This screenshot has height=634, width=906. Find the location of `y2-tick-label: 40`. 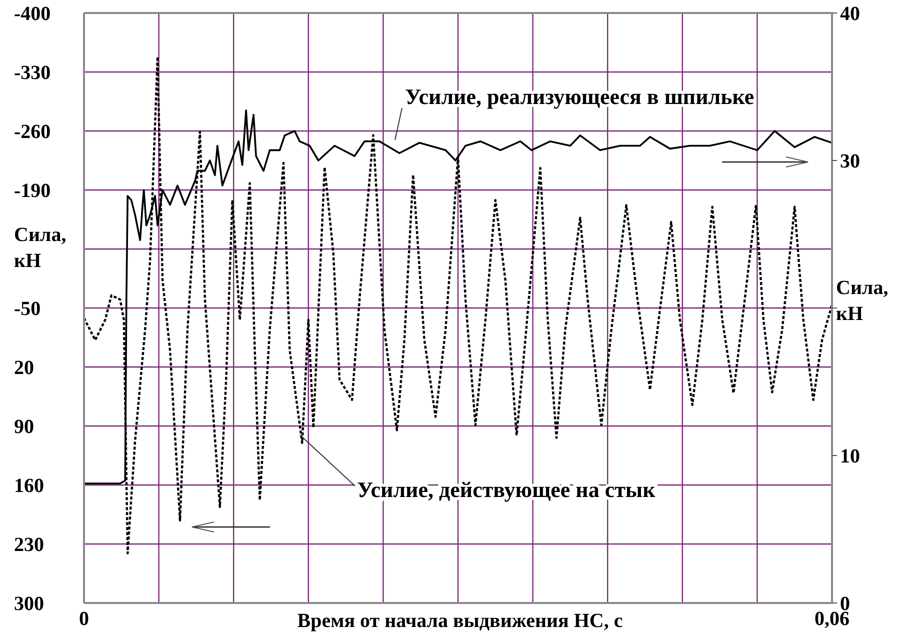

y2-tick-label: 40 is located at coordinates (850, 14).